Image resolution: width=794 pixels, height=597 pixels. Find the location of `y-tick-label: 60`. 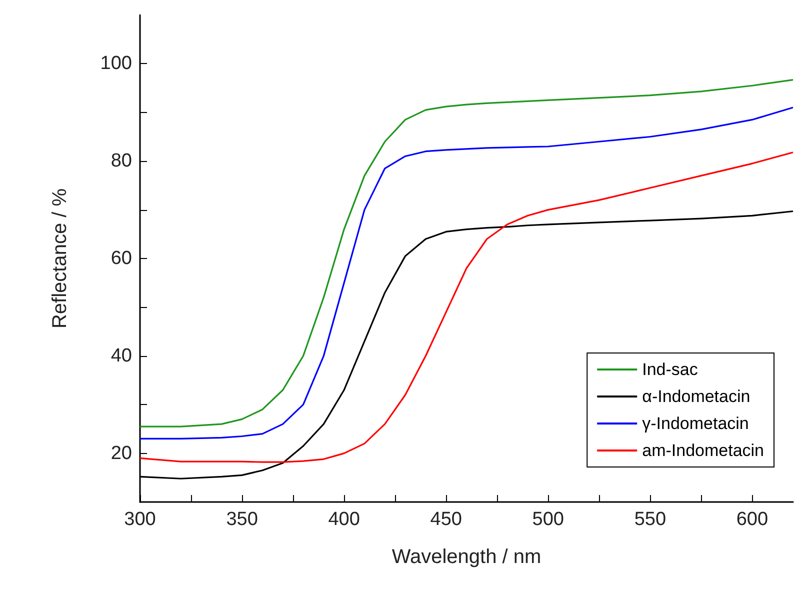

y-tick-label: 60 is located at coordinates (121, 258).